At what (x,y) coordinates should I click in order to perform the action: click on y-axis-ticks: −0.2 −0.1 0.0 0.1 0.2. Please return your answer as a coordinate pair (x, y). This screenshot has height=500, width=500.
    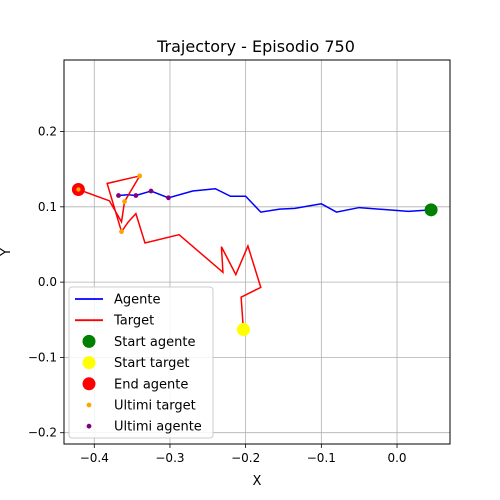
    Looking at the image, I should click on (46, 282).